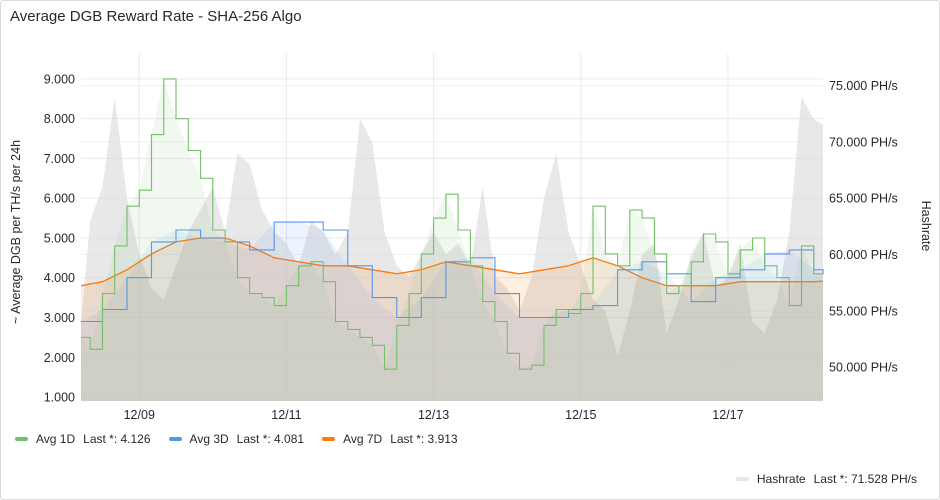 This screenshot has height=500, width=940. Describe the element at coordinates (117, 439) in the screenshot. I see `legend-last-avg-1d: Last *: 4.126` at that location.